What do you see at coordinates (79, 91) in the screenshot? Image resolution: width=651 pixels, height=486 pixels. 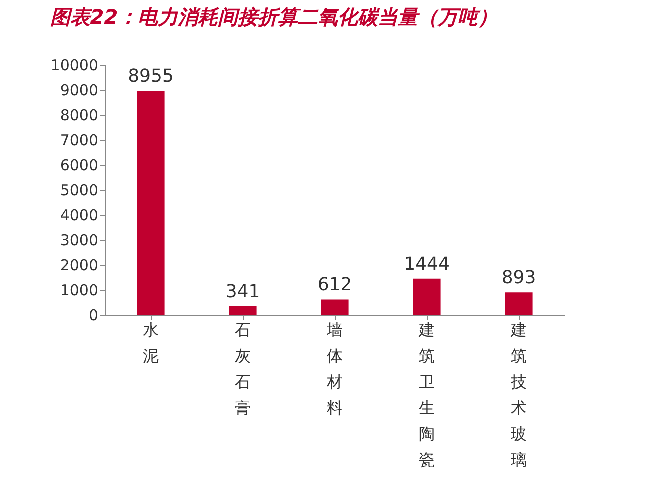 I see `y-tick-label: 9000` at bounding box center [79, 91].